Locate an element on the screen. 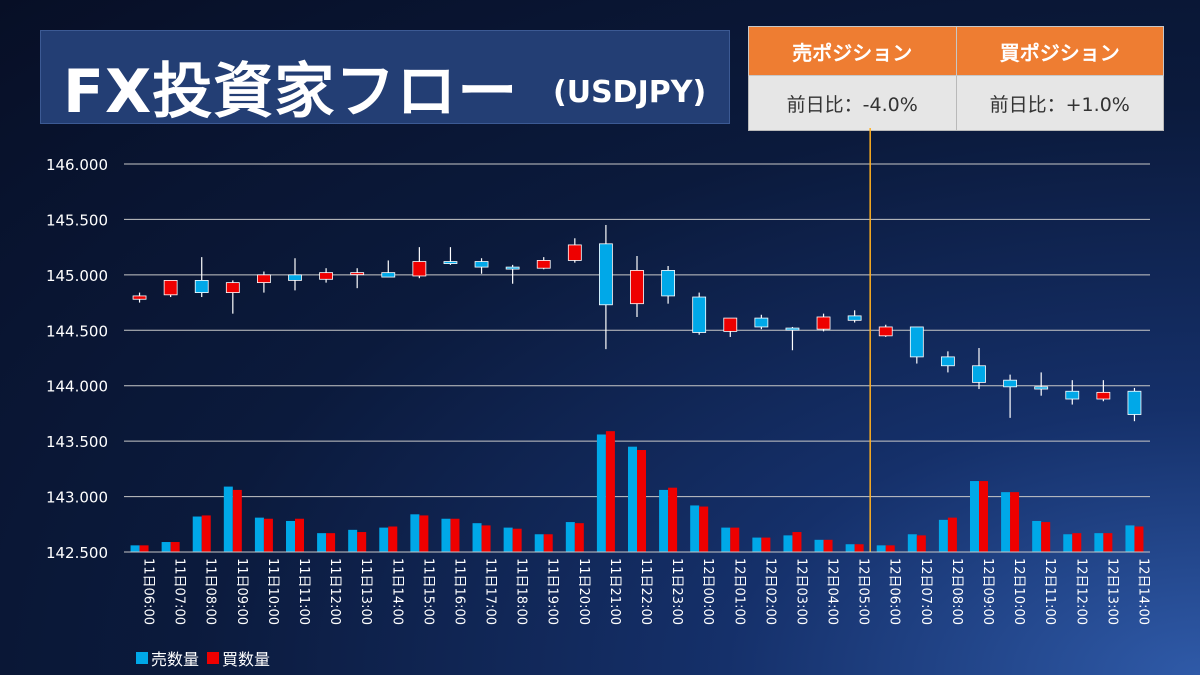 The width and height of the screenshot is (1200, 675). x-tick-label: 11日12:00 is located at coordinates (334, 591).